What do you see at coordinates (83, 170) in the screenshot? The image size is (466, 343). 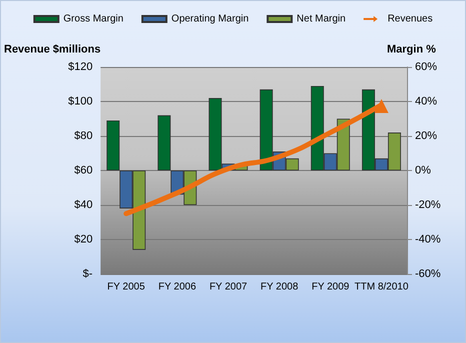 I see `y-tick-label: $60` at bounding box center [83, 170].